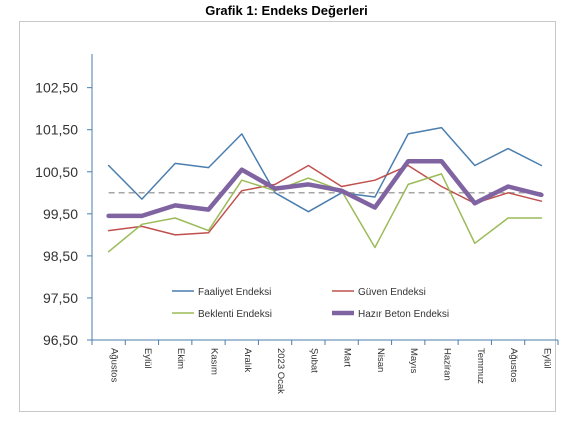 This screenshot has width=573, height=426. What do you see at coordinates (234, 292) in the screenshot?
I see `legend-label: Faaliyet Endeksi` at bounding box center [234, 292].